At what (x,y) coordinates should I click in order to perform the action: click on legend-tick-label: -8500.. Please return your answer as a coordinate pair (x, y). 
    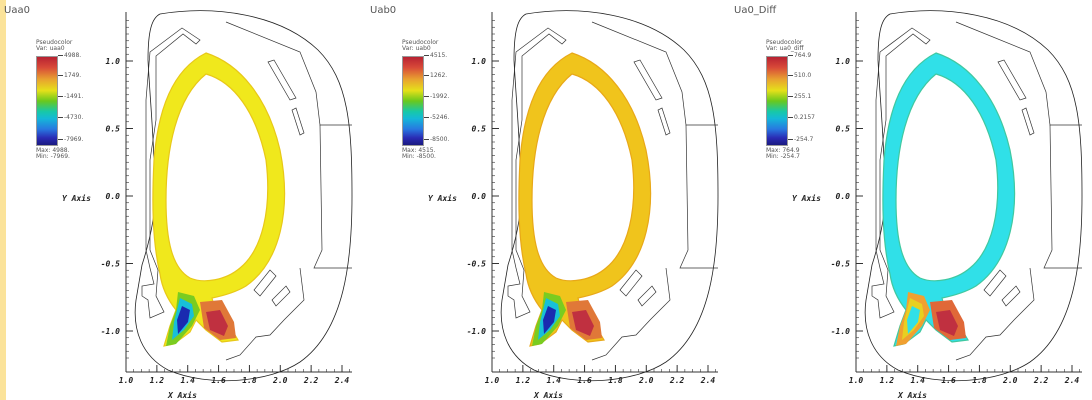
    Looking at the image, I should click on (436, 140).